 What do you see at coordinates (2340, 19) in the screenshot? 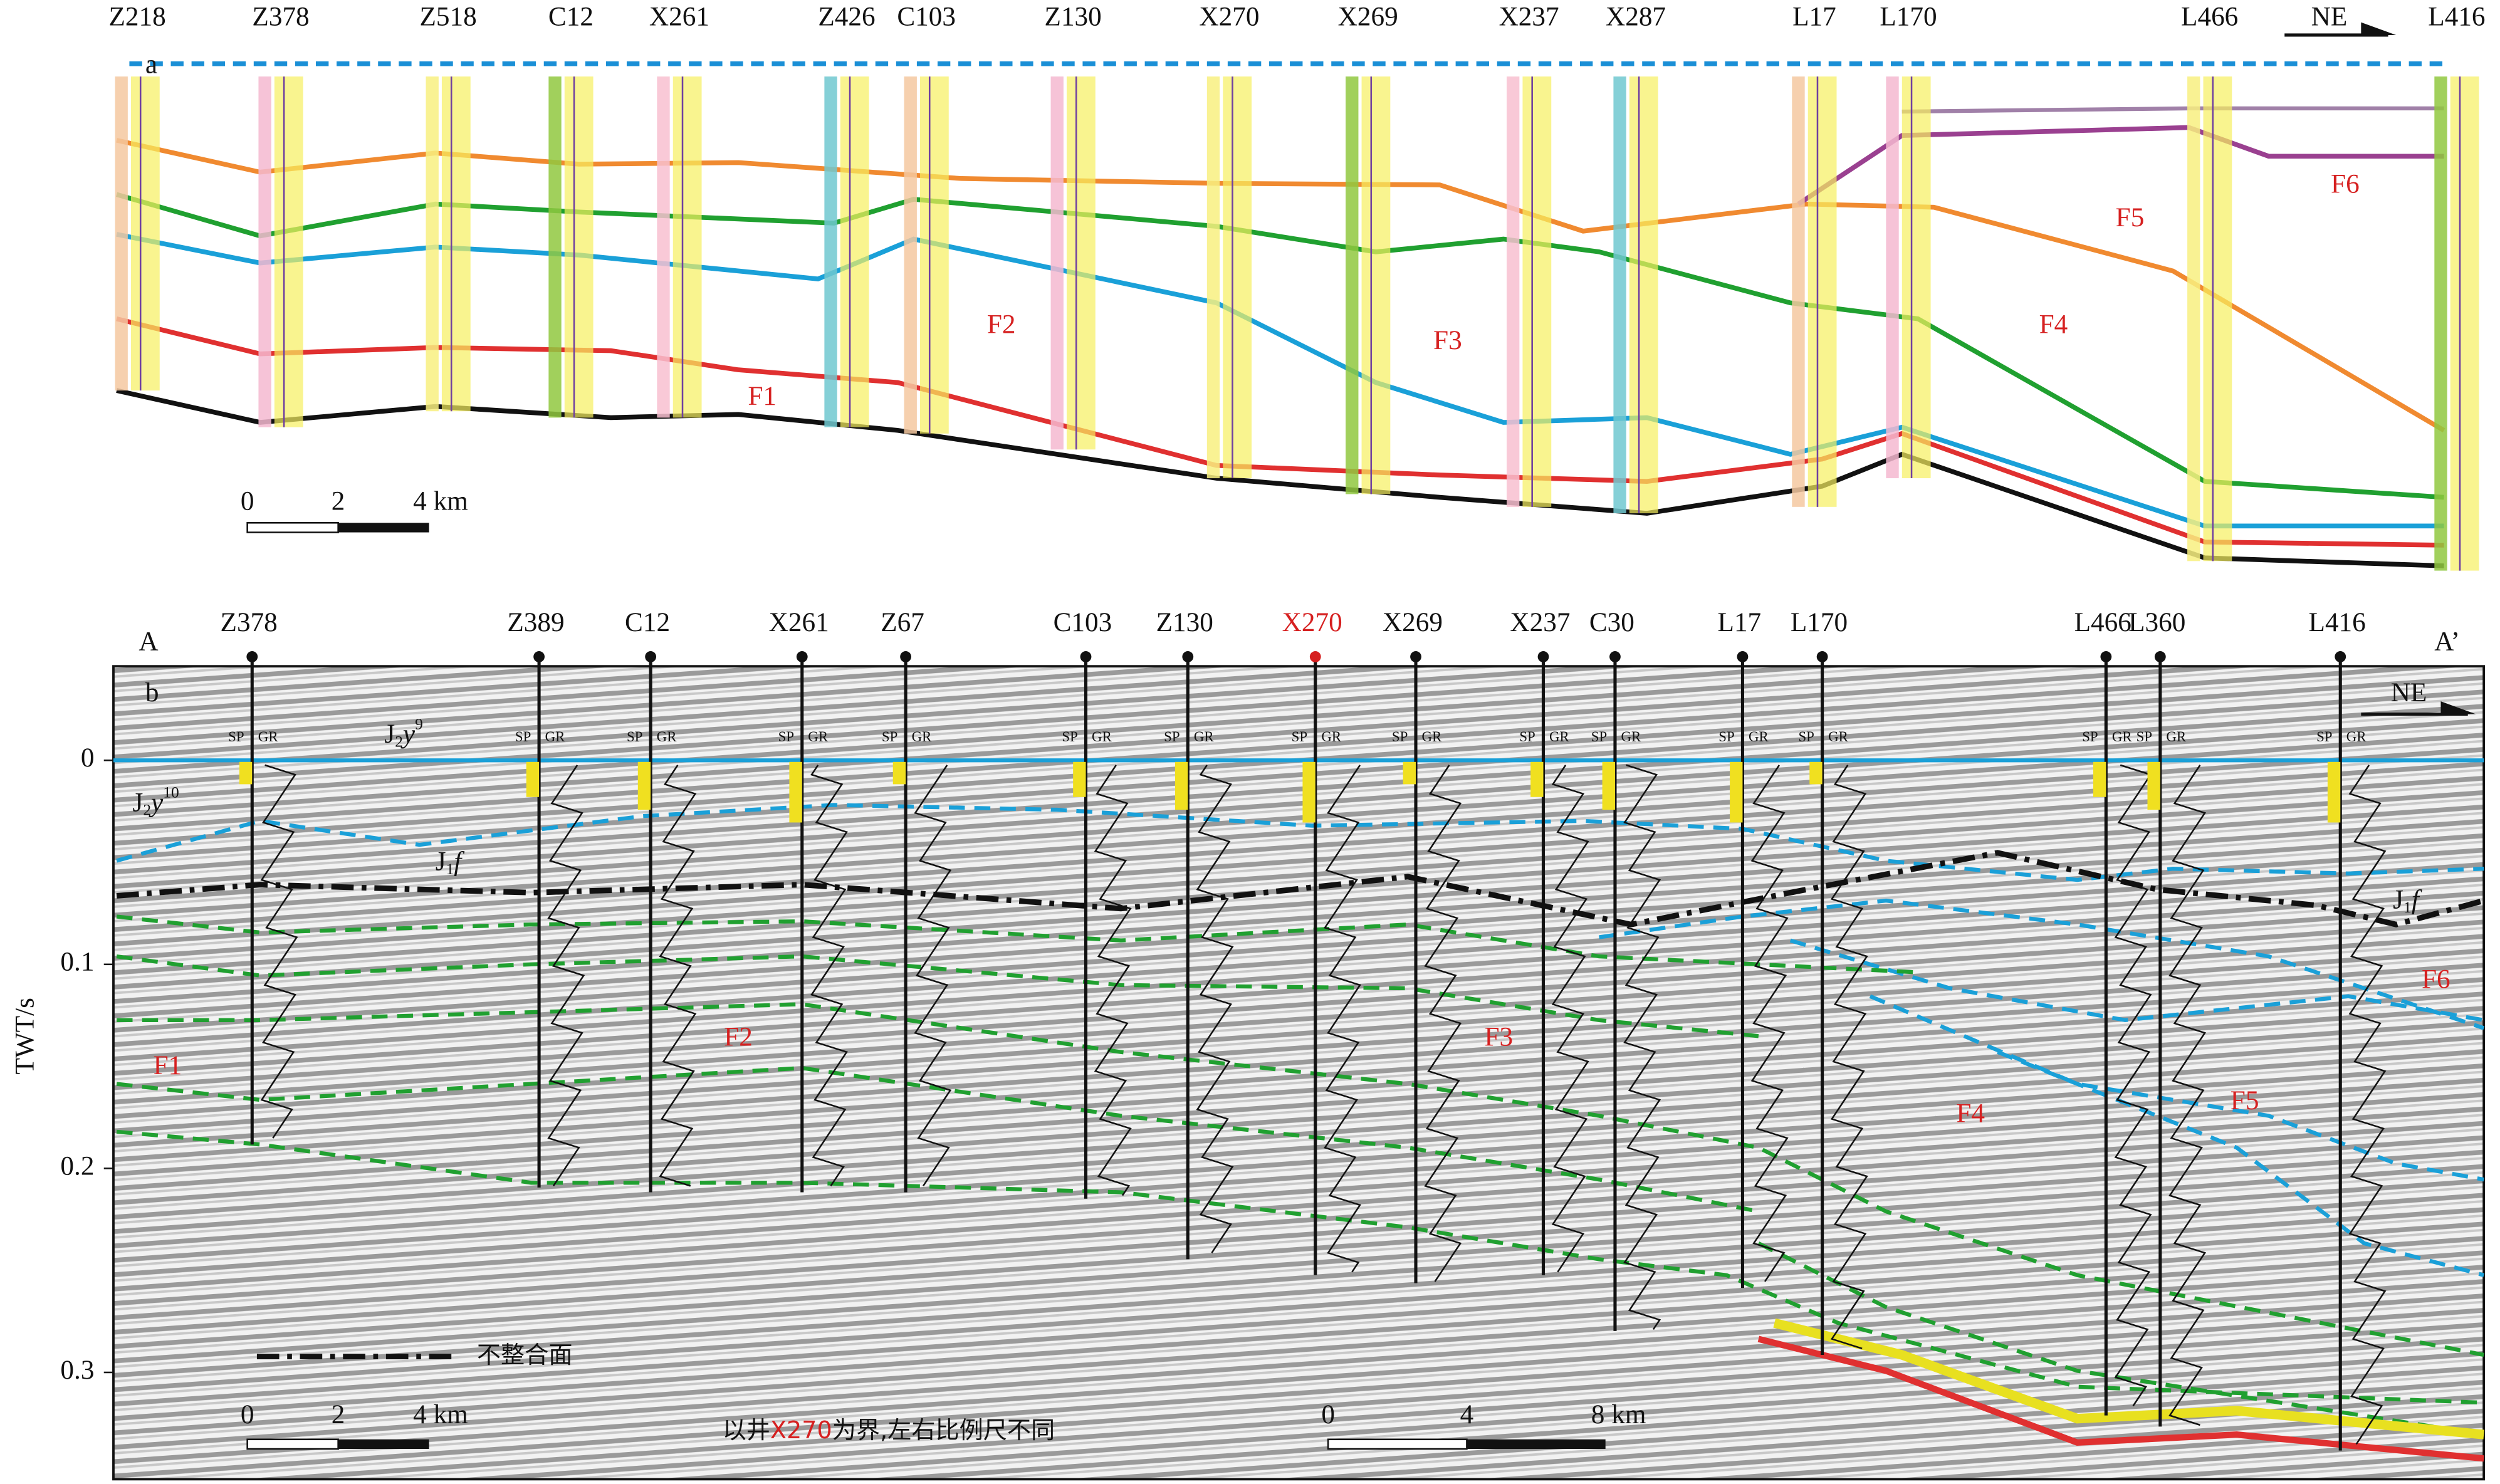
I see `north-arrow: NE` at bounding box center [2340, 19].